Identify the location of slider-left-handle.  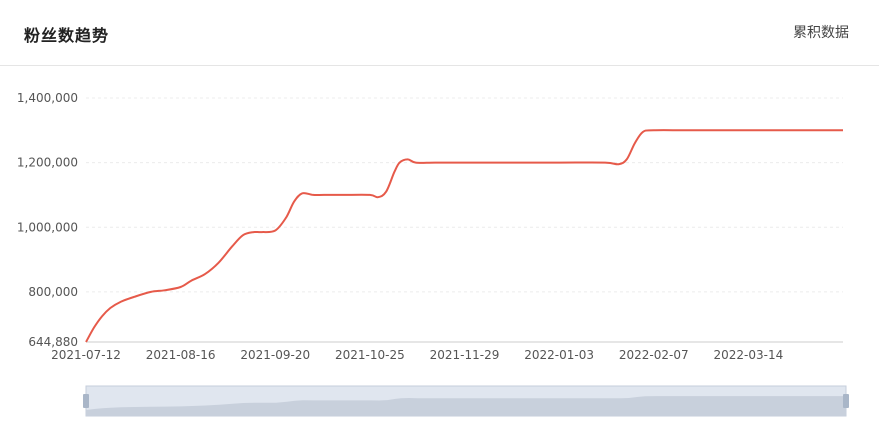
(86, 401).